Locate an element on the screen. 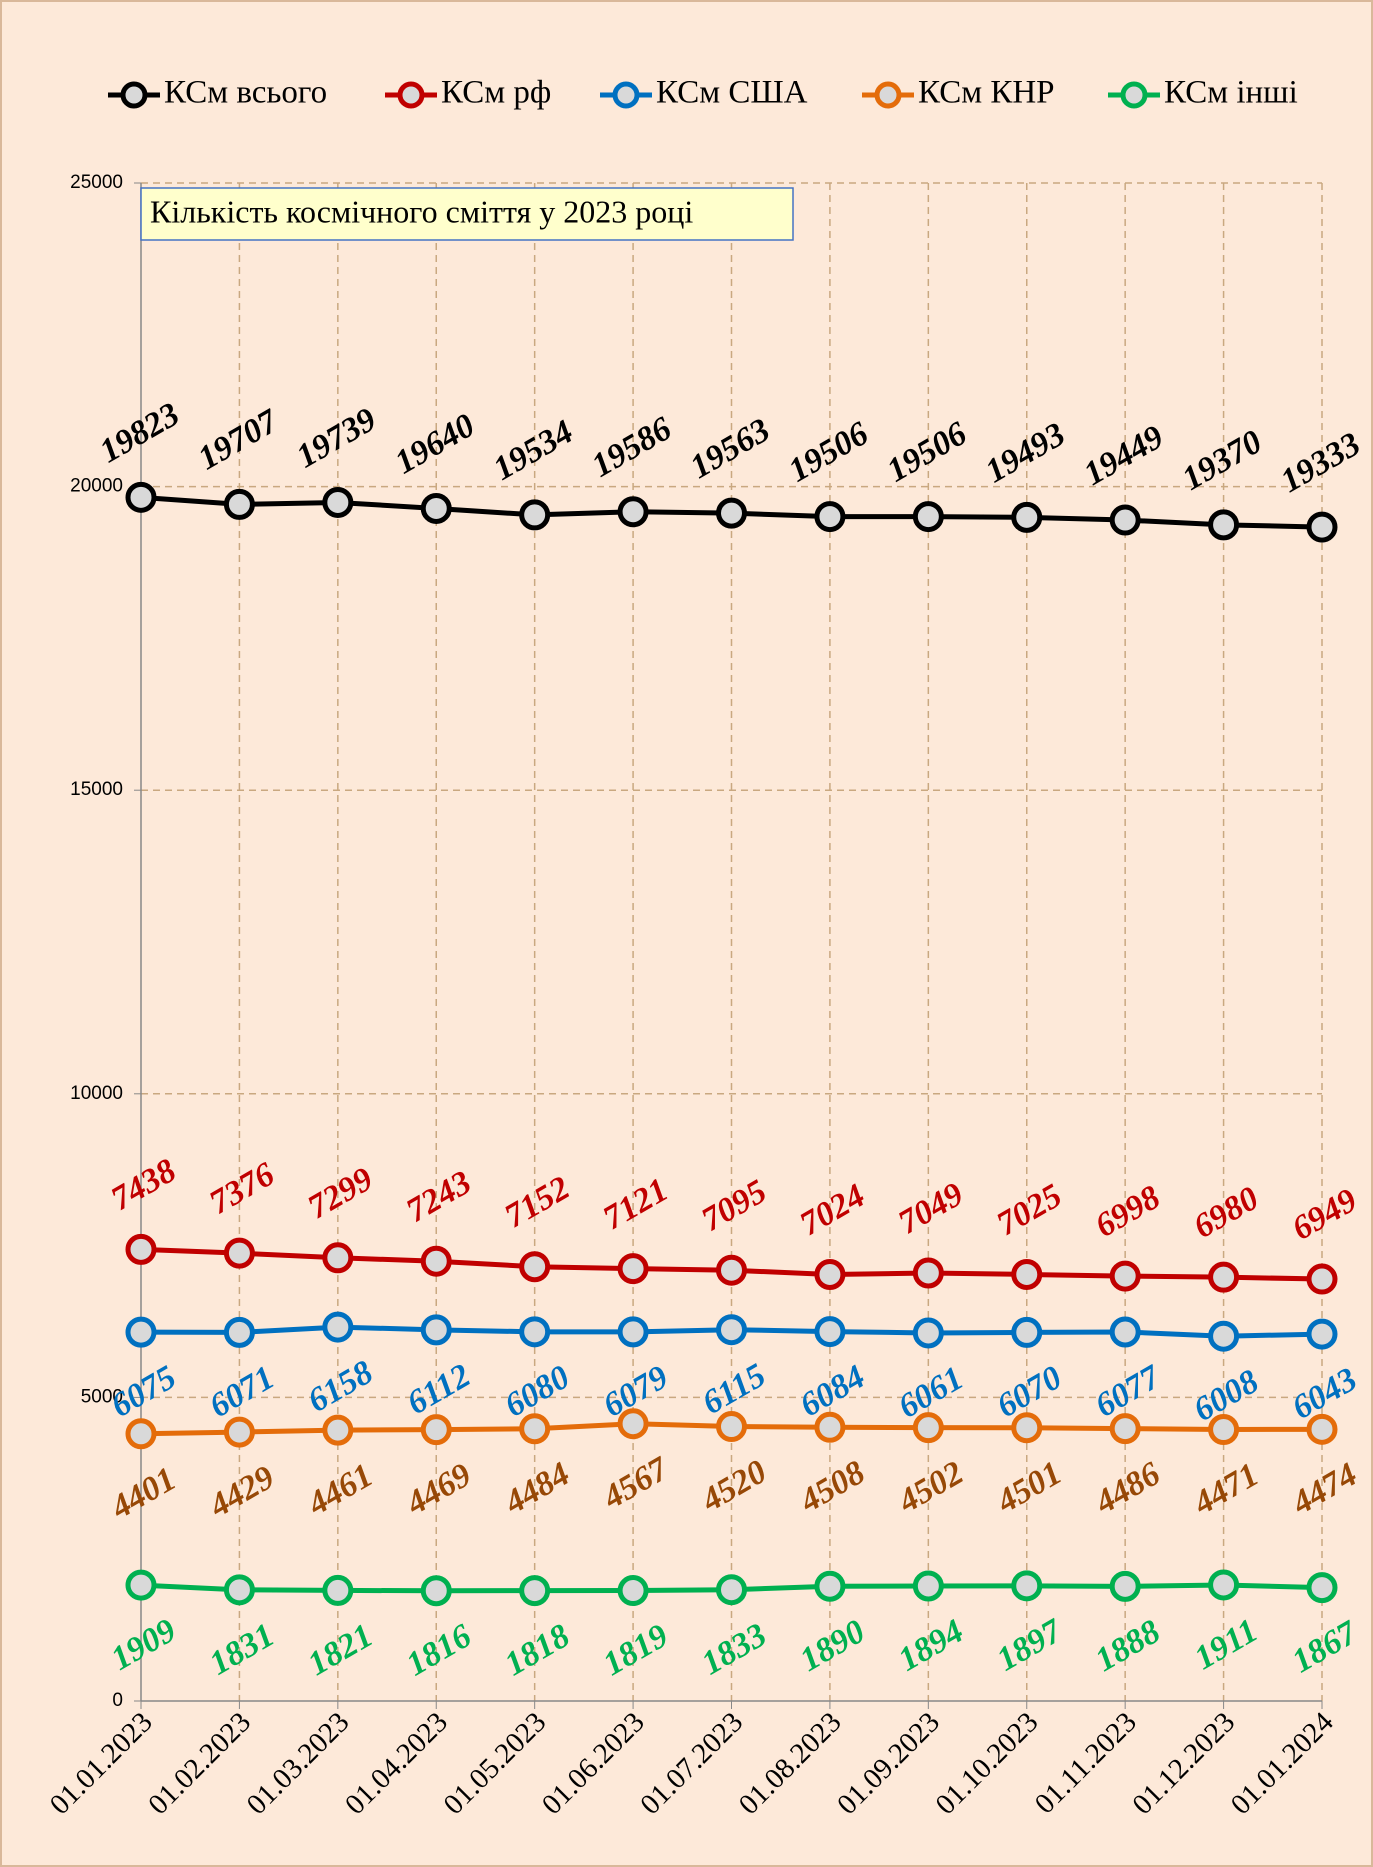  y-tick-label: 15000 is located at coordinates (96, 789).